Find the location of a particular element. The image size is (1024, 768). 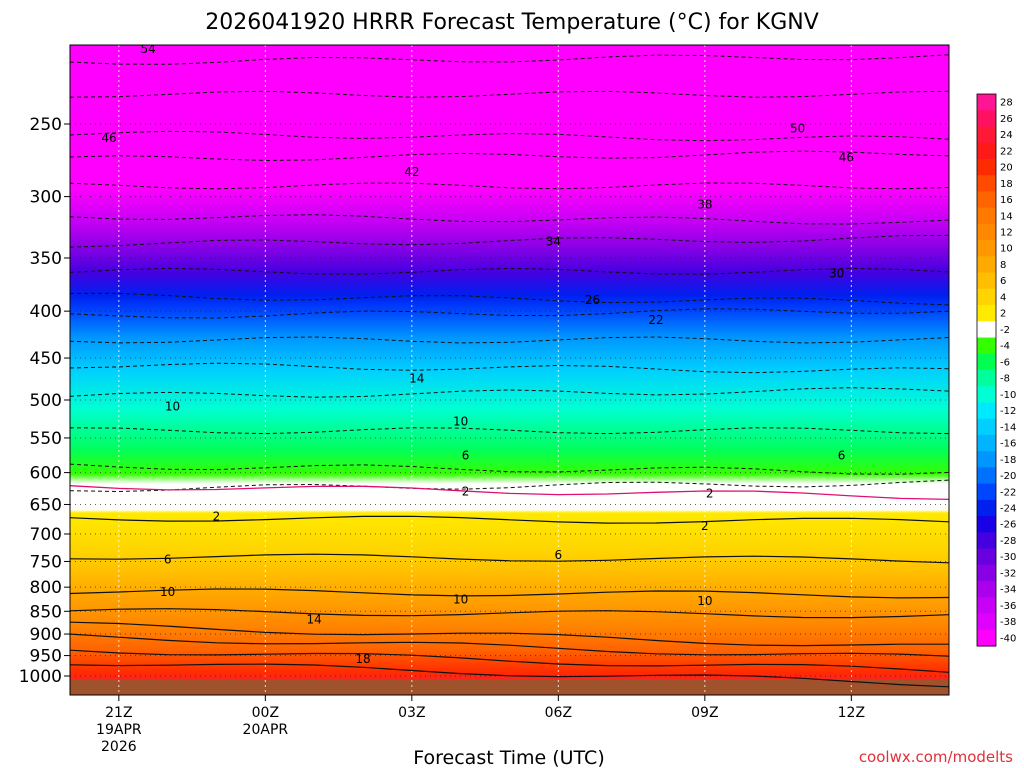

y-tick-label: 600 is located at coordinates (46, 474).